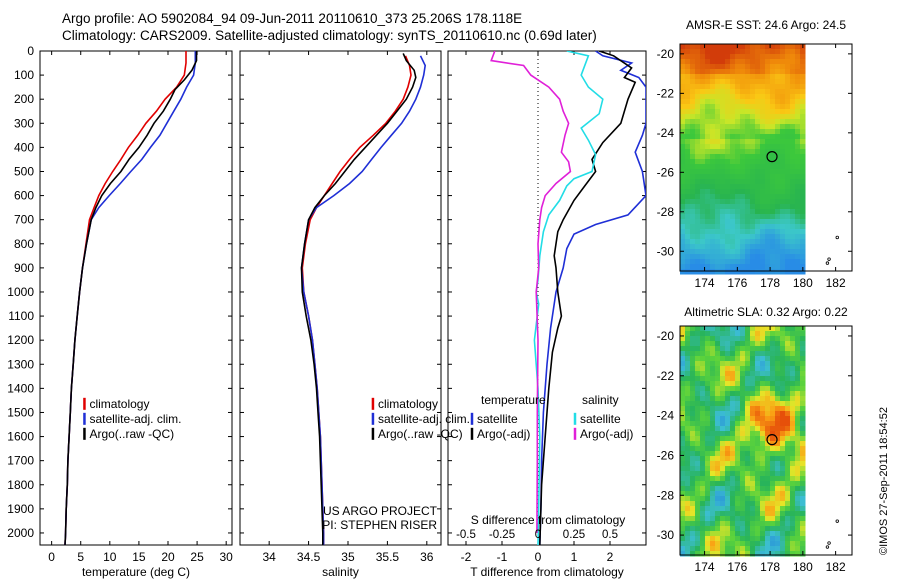  Describe the element at coordinates (348, 557) in the screenshot. I see `x-tick-label: 35` at that location.